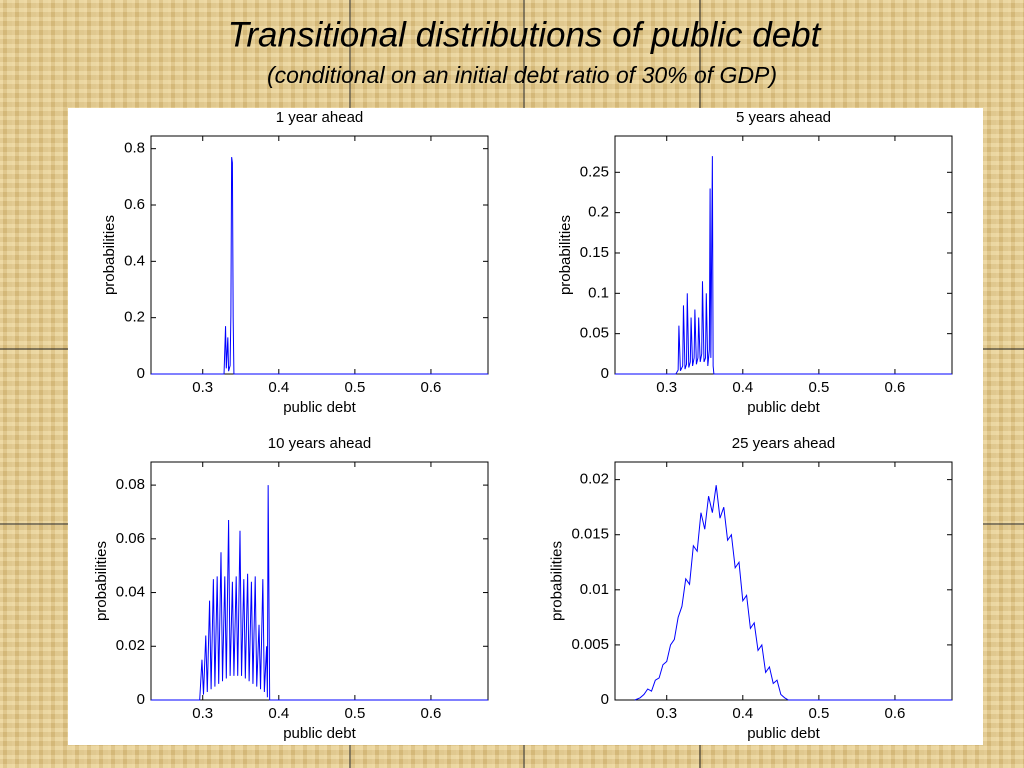 Image resolution: width=1024 pixels, height=768 pixels. What do you see at coordinates (130, 592) in the screenshot?
I see `y-tick-label: 0.04` at bounding box center [130, 592].